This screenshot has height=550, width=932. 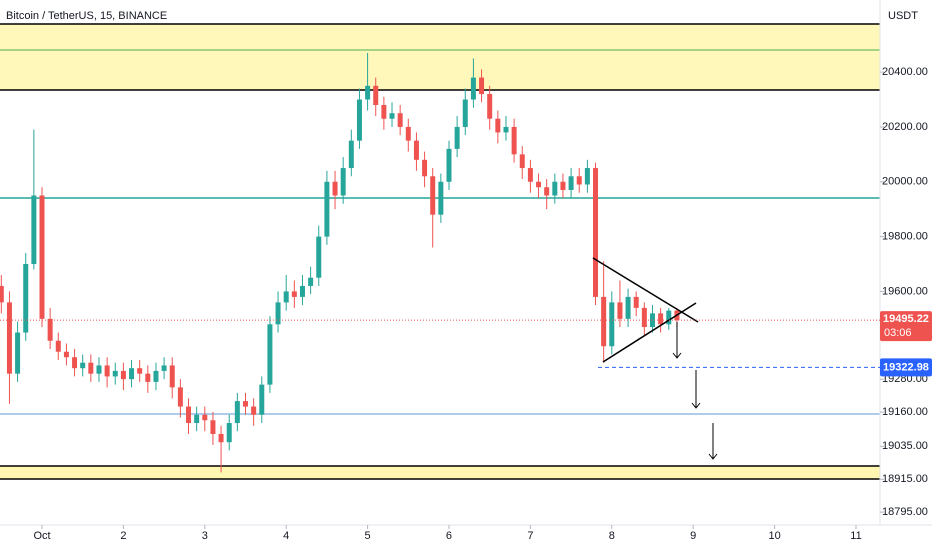 I want to click on y-tick-label: 19800.00, so click(x=905, y=236).